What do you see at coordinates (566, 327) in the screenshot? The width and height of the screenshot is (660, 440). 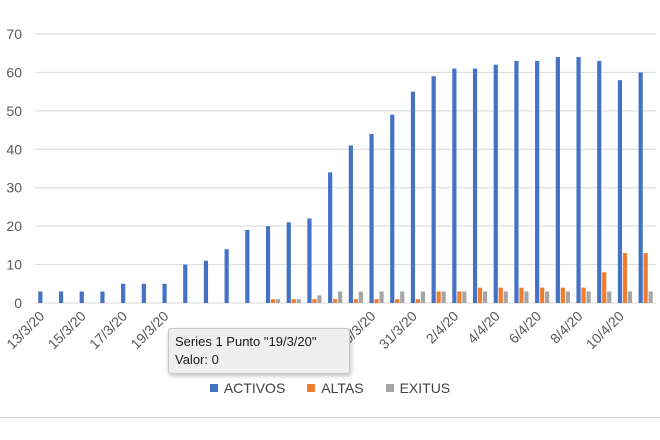 I see `x-tick-label: 8/4/20` at bounding box center [566, 327].